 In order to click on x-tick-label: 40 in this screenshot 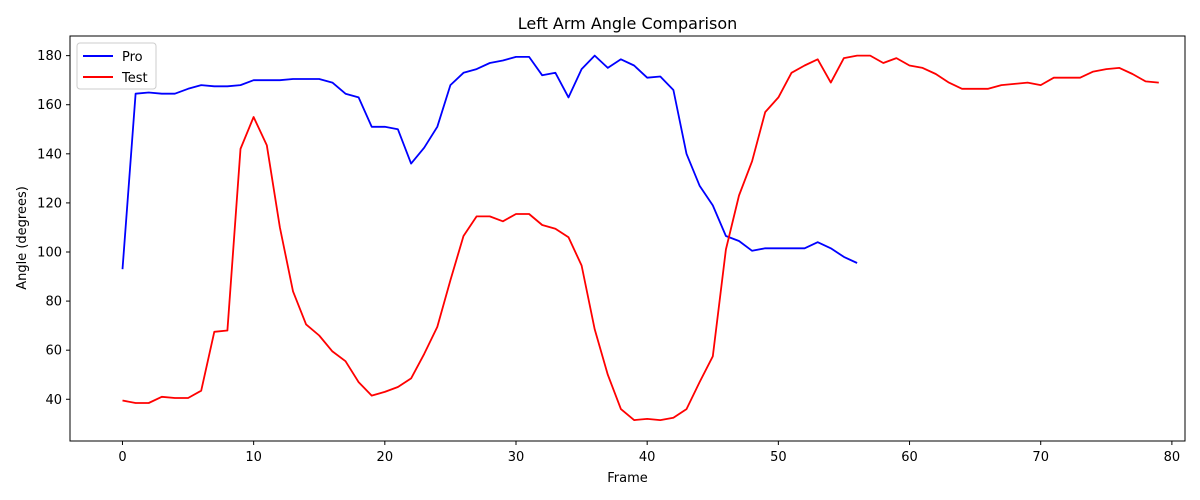, I will do `click(647, 457)`.